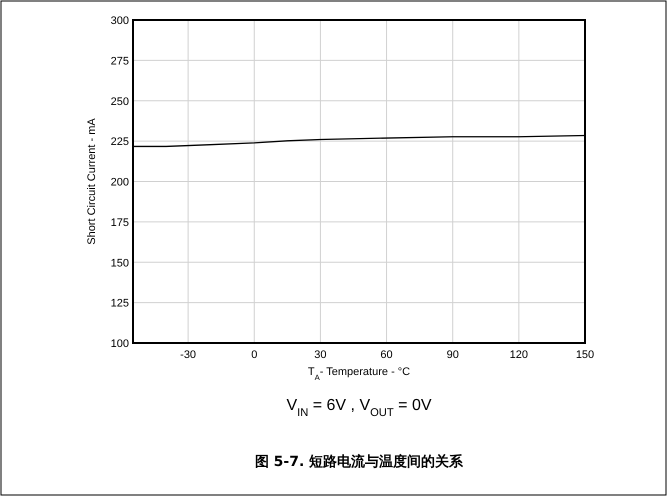  I want to click on x-tick-label: 60, so click(386, 355).